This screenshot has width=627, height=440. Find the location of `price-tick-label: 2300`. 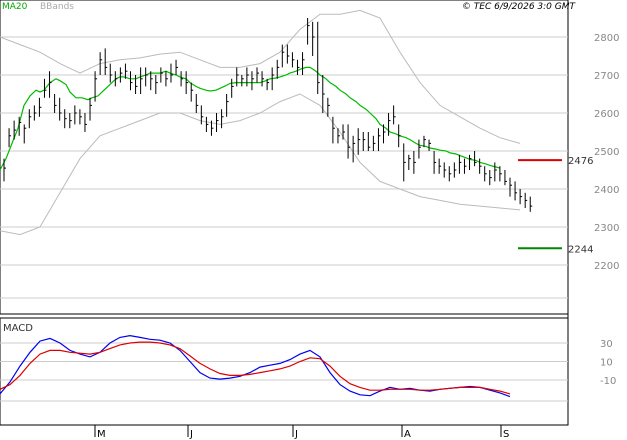

price-tick-label: 2300 is located at coordinates (606, 228).